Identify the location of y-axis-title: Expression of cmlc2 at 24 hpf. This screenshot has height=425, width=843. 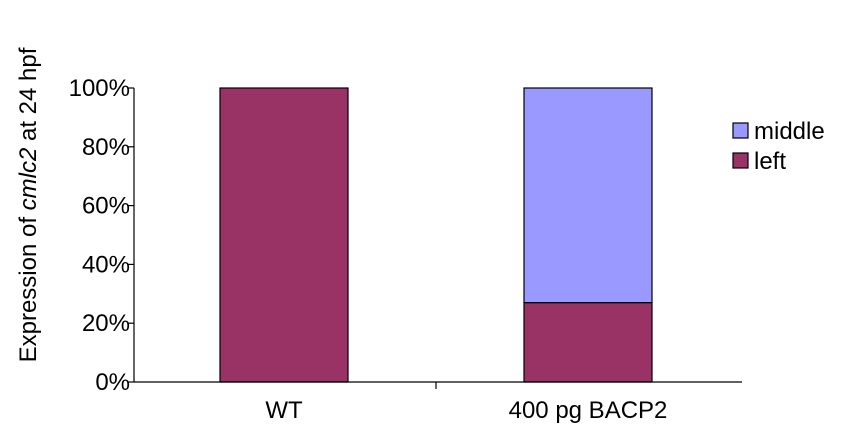
(28, 204).